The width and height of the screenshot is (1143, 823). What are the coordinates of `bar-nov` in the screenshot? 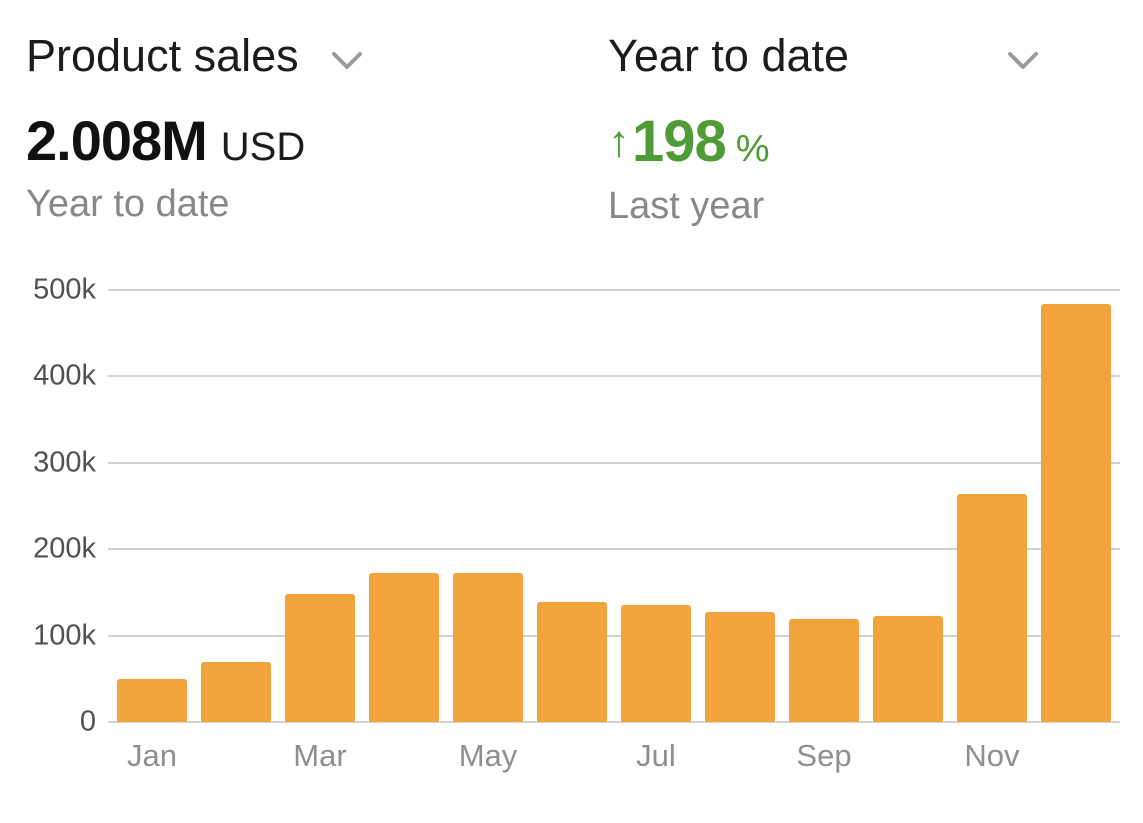 It's located at (992, 607).